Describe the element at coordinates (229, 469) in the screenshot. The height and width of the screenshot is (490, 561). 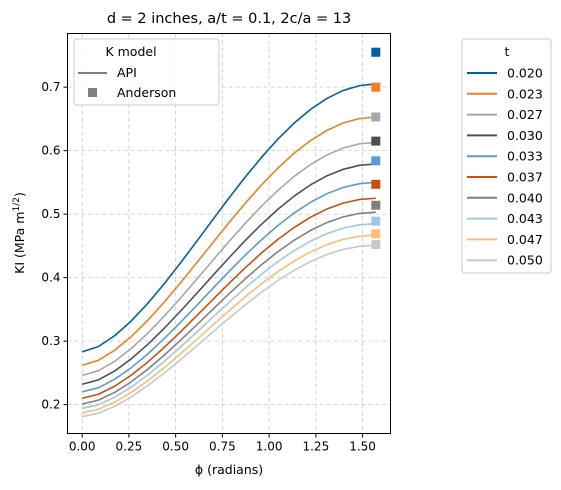
I see `x-axis-label: ϕ (radians)` at that location.